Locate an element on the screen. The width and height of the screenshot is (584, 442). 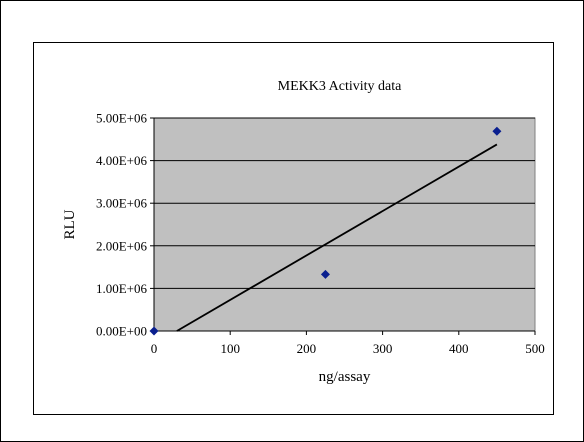
y-tick-label: 0.00E+00 is located at coordinates (121, 331).